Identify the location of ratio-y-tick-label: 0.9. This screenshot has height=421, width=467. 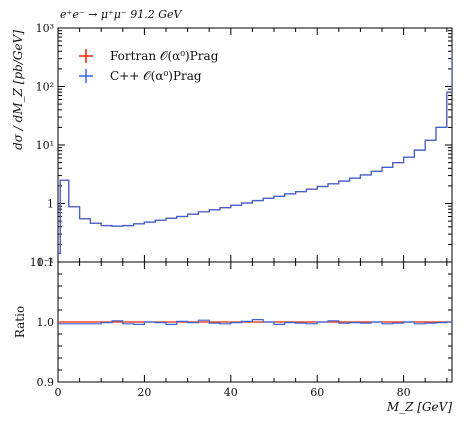
(46, 382).